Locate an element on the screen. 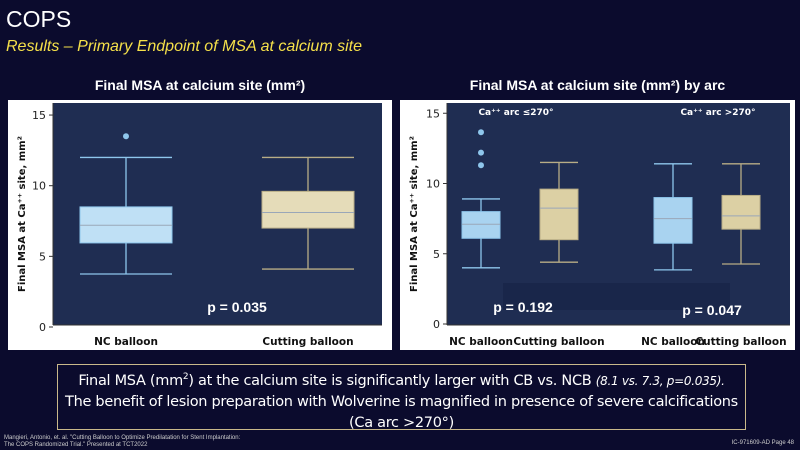 The height and width of the screenshot is (450, 800). p-value-label: p = 0.047 is located at coordinates (712, 310).